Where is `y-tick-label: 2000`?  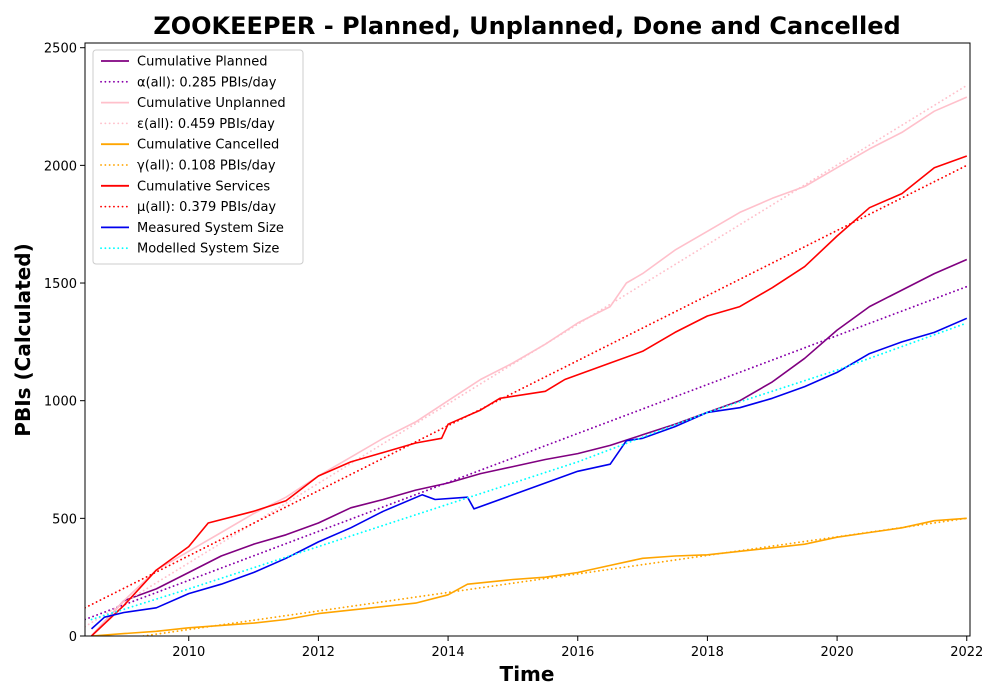
y-tick-label: 2000 is located at coordinates (60, 166).